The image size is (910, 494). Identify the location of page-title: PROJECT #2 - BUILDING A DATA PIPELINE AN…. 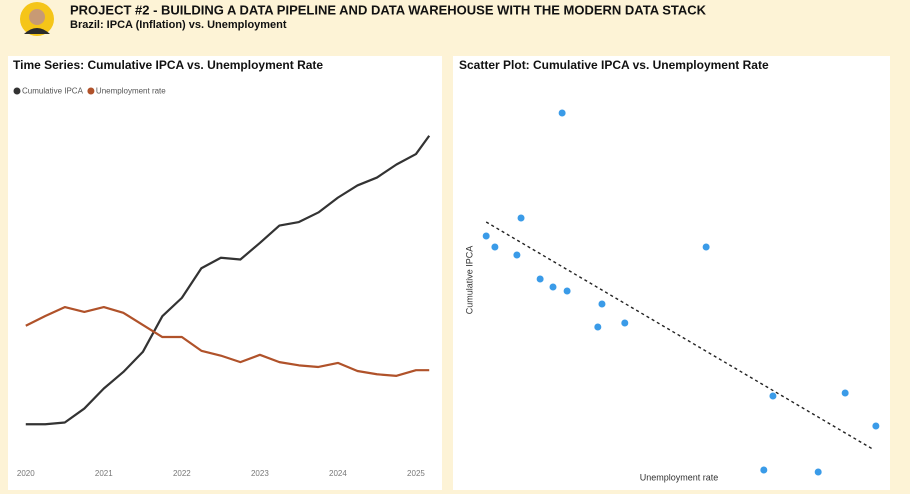
(388, 9).